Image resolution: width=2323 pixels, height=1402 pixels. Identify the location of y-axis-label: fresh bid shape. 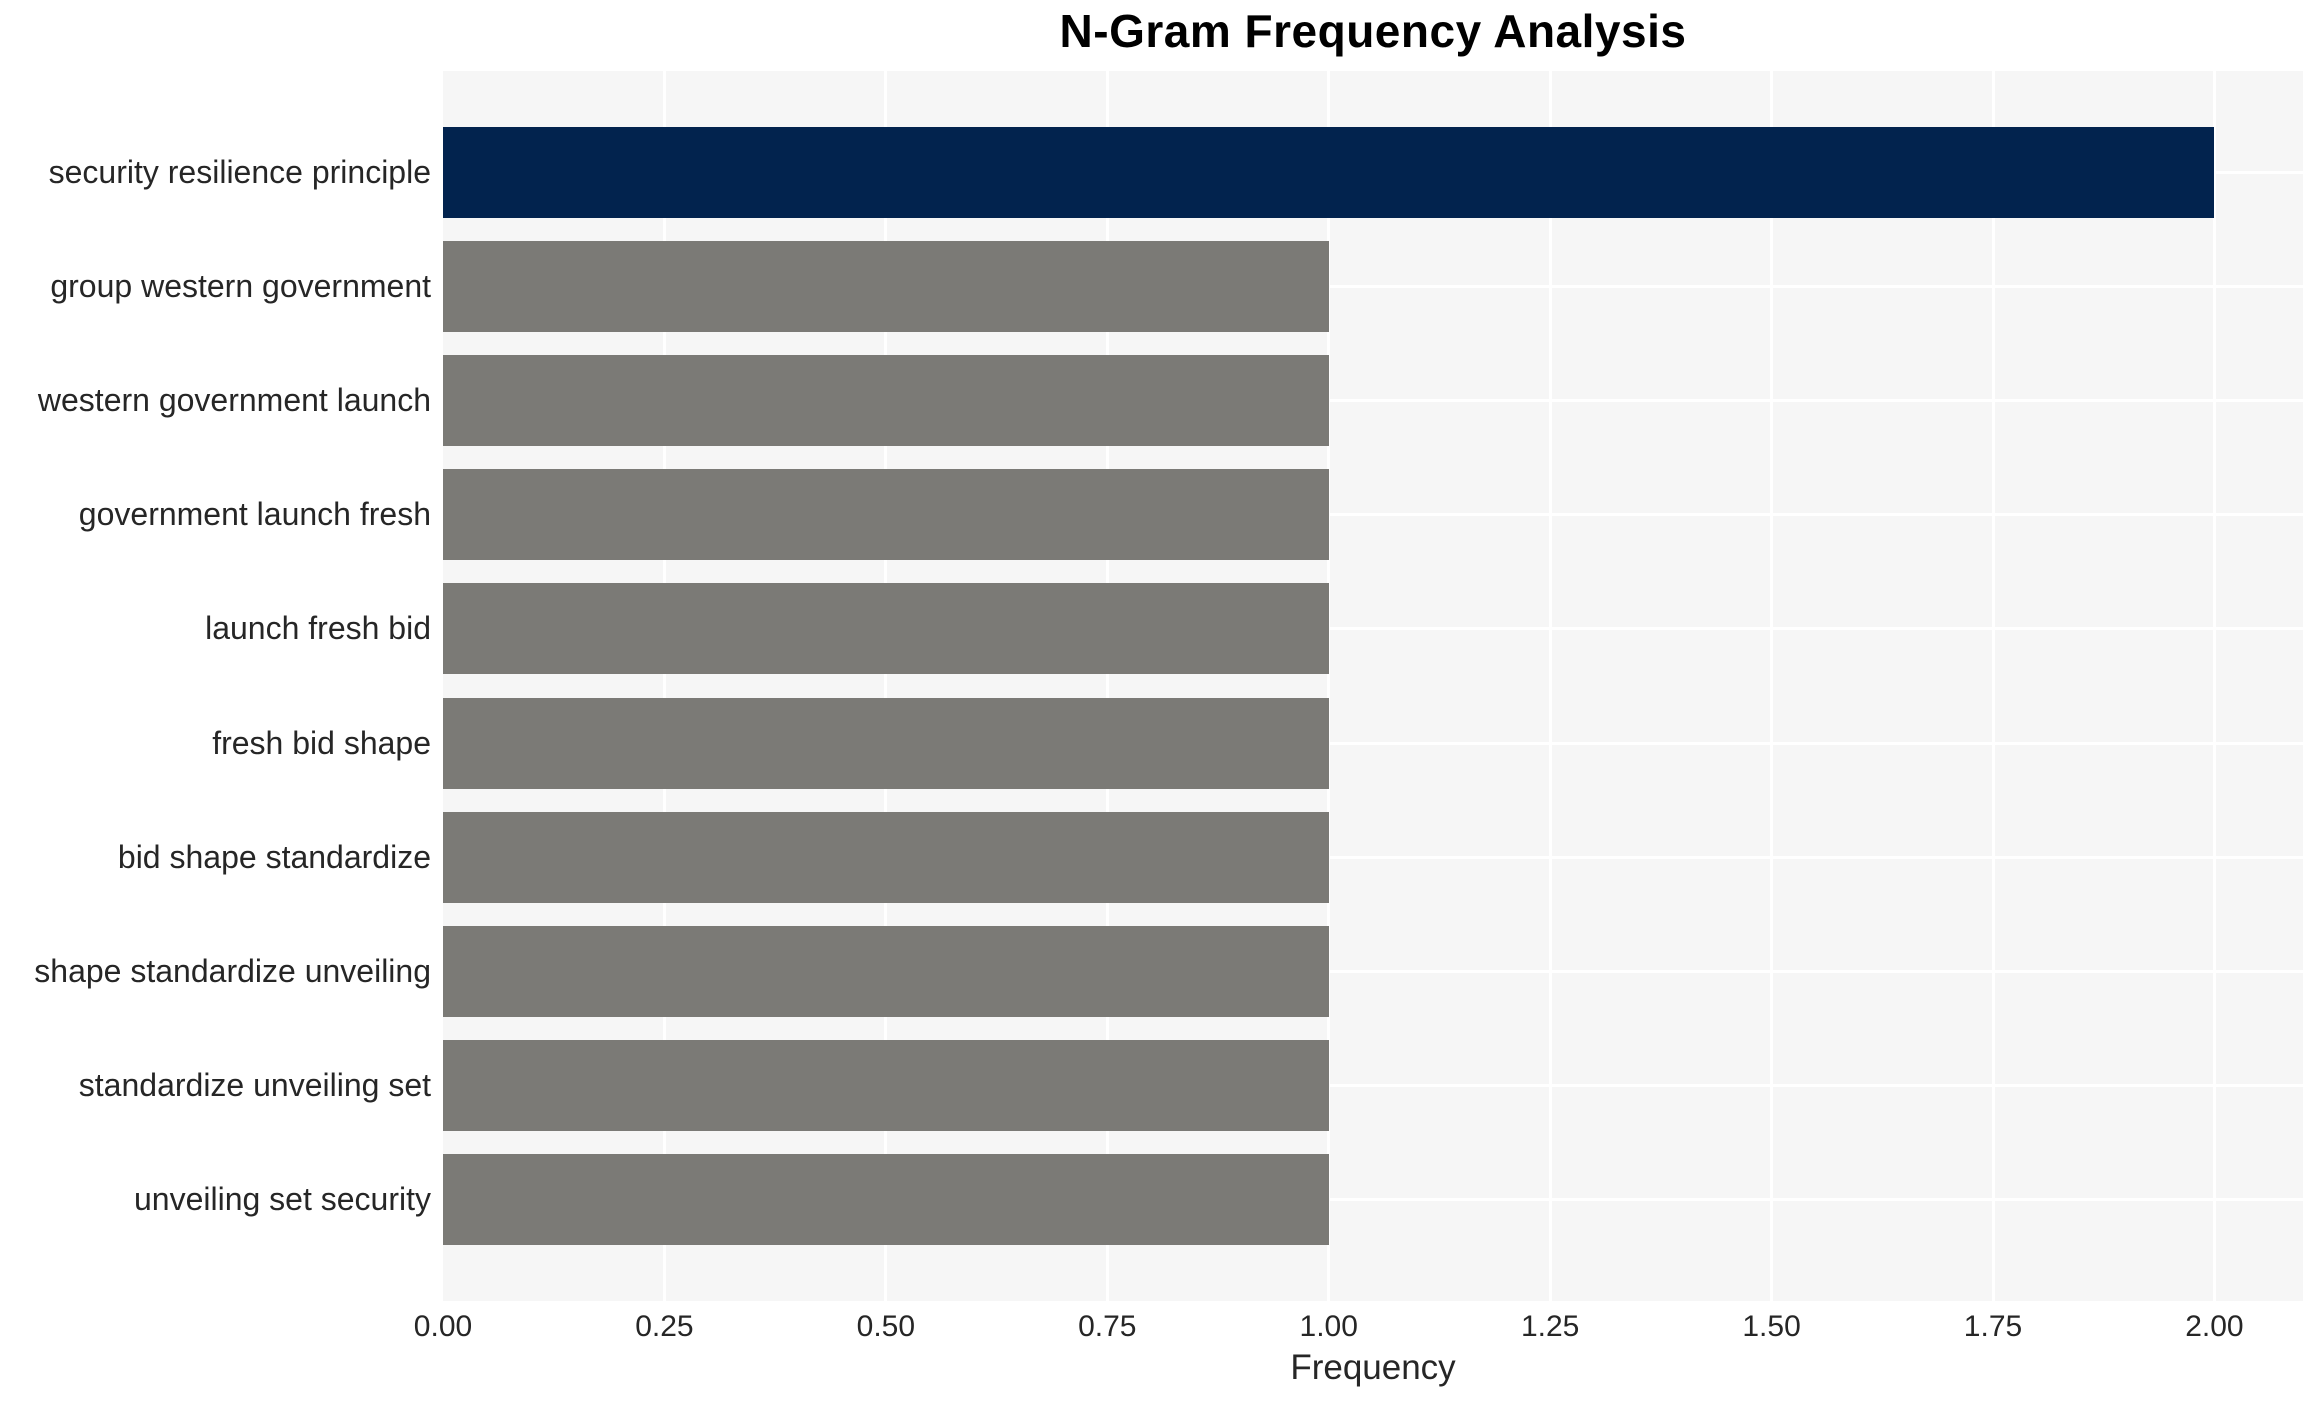
(321, 742).